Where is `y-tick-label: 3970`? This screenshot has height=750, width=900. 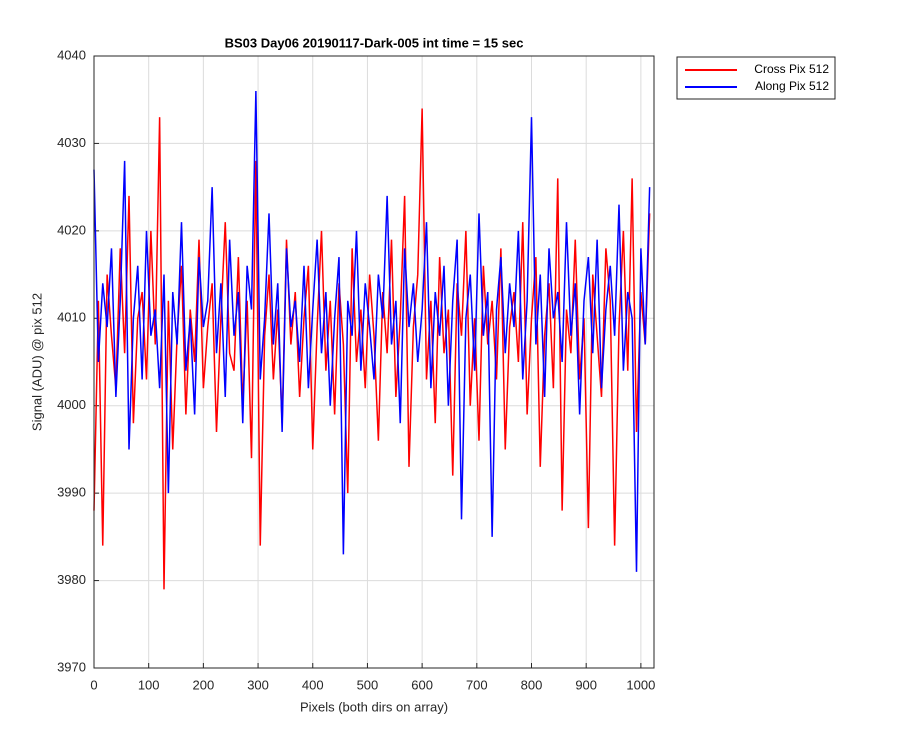 y-tick-label: 3970 is located at coordinates (71, 666).